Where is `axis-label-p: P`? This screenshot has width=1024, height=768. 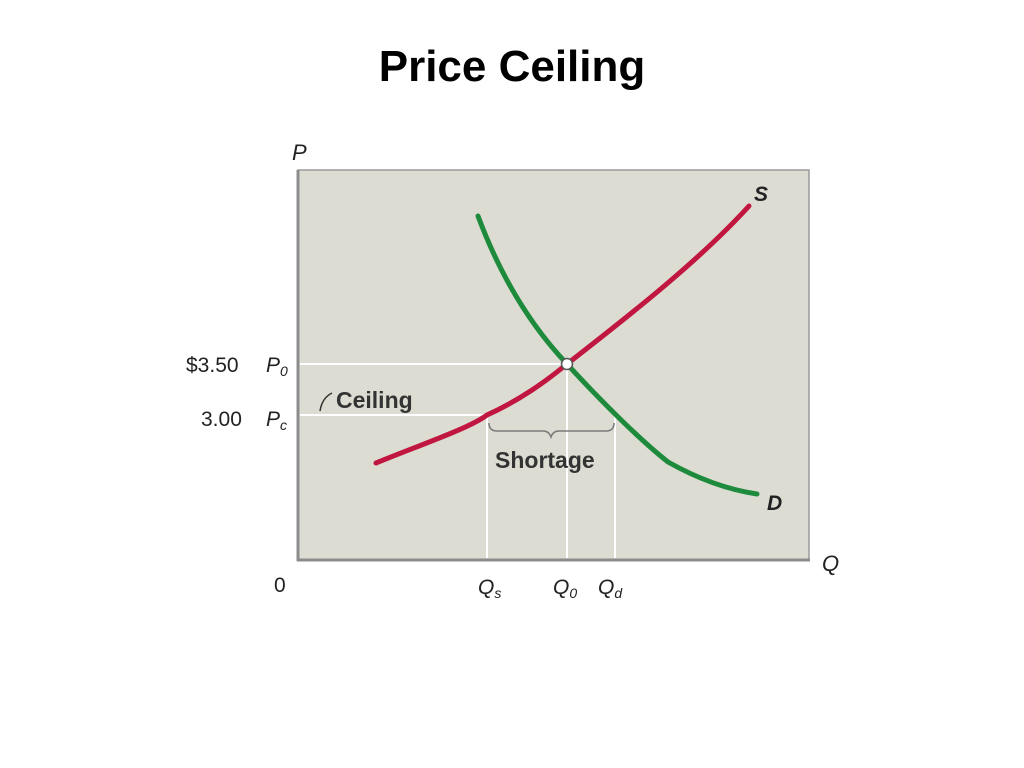
axis-label-p: P is located at coordinates (299, 152).